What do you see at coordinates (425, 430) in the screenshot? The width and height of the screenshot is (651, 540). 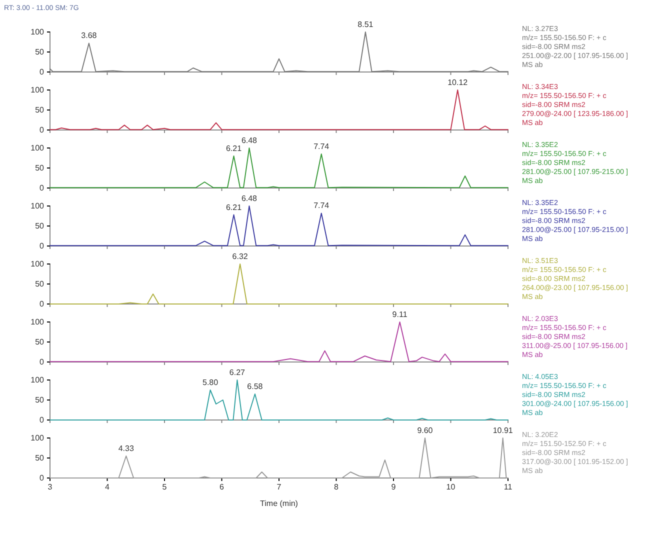 I see `annotation: 9.60` at bounding box center [425, 430].